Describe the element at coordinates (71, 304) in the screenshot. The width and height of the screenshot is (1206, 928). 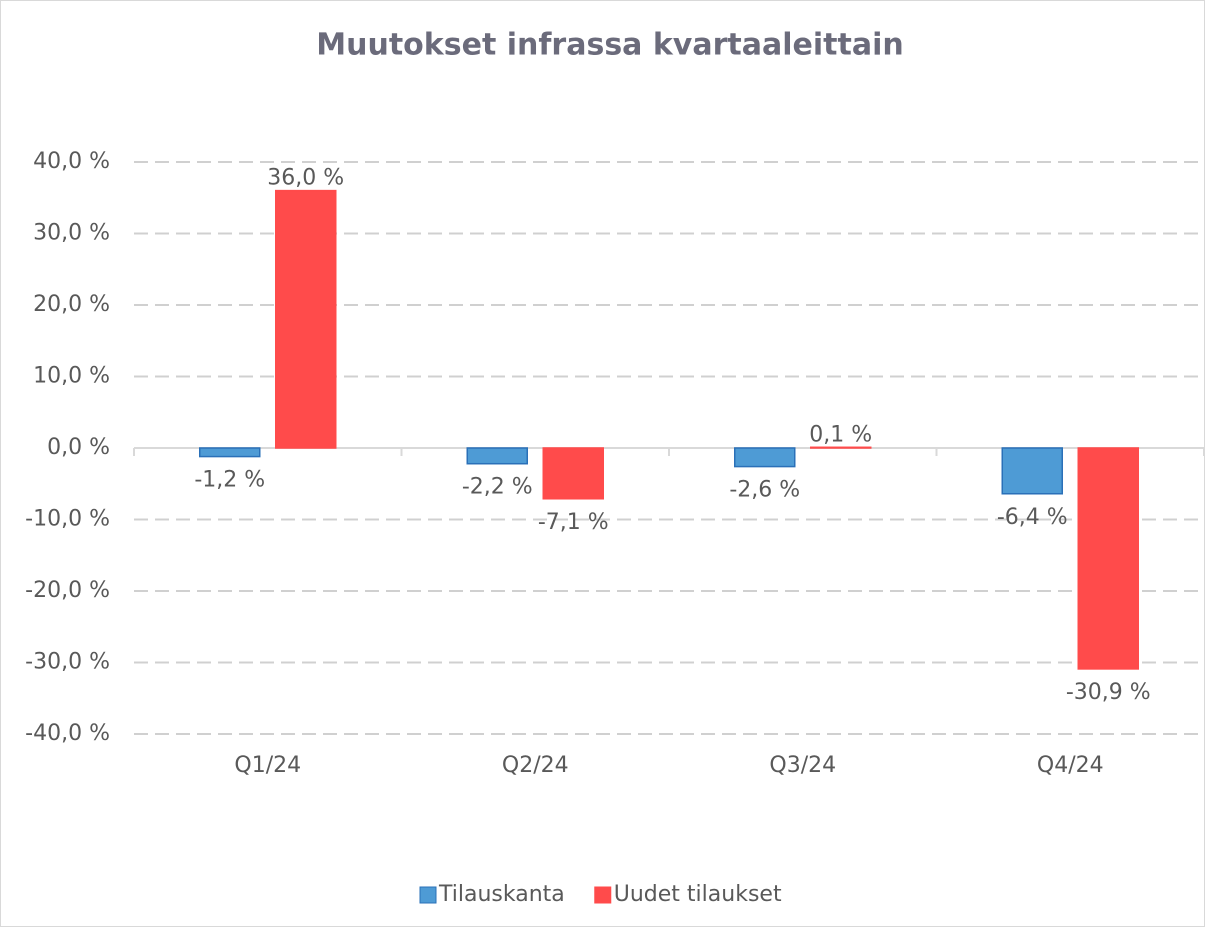
I see `y-tick-label: 20,0 %` at that location.